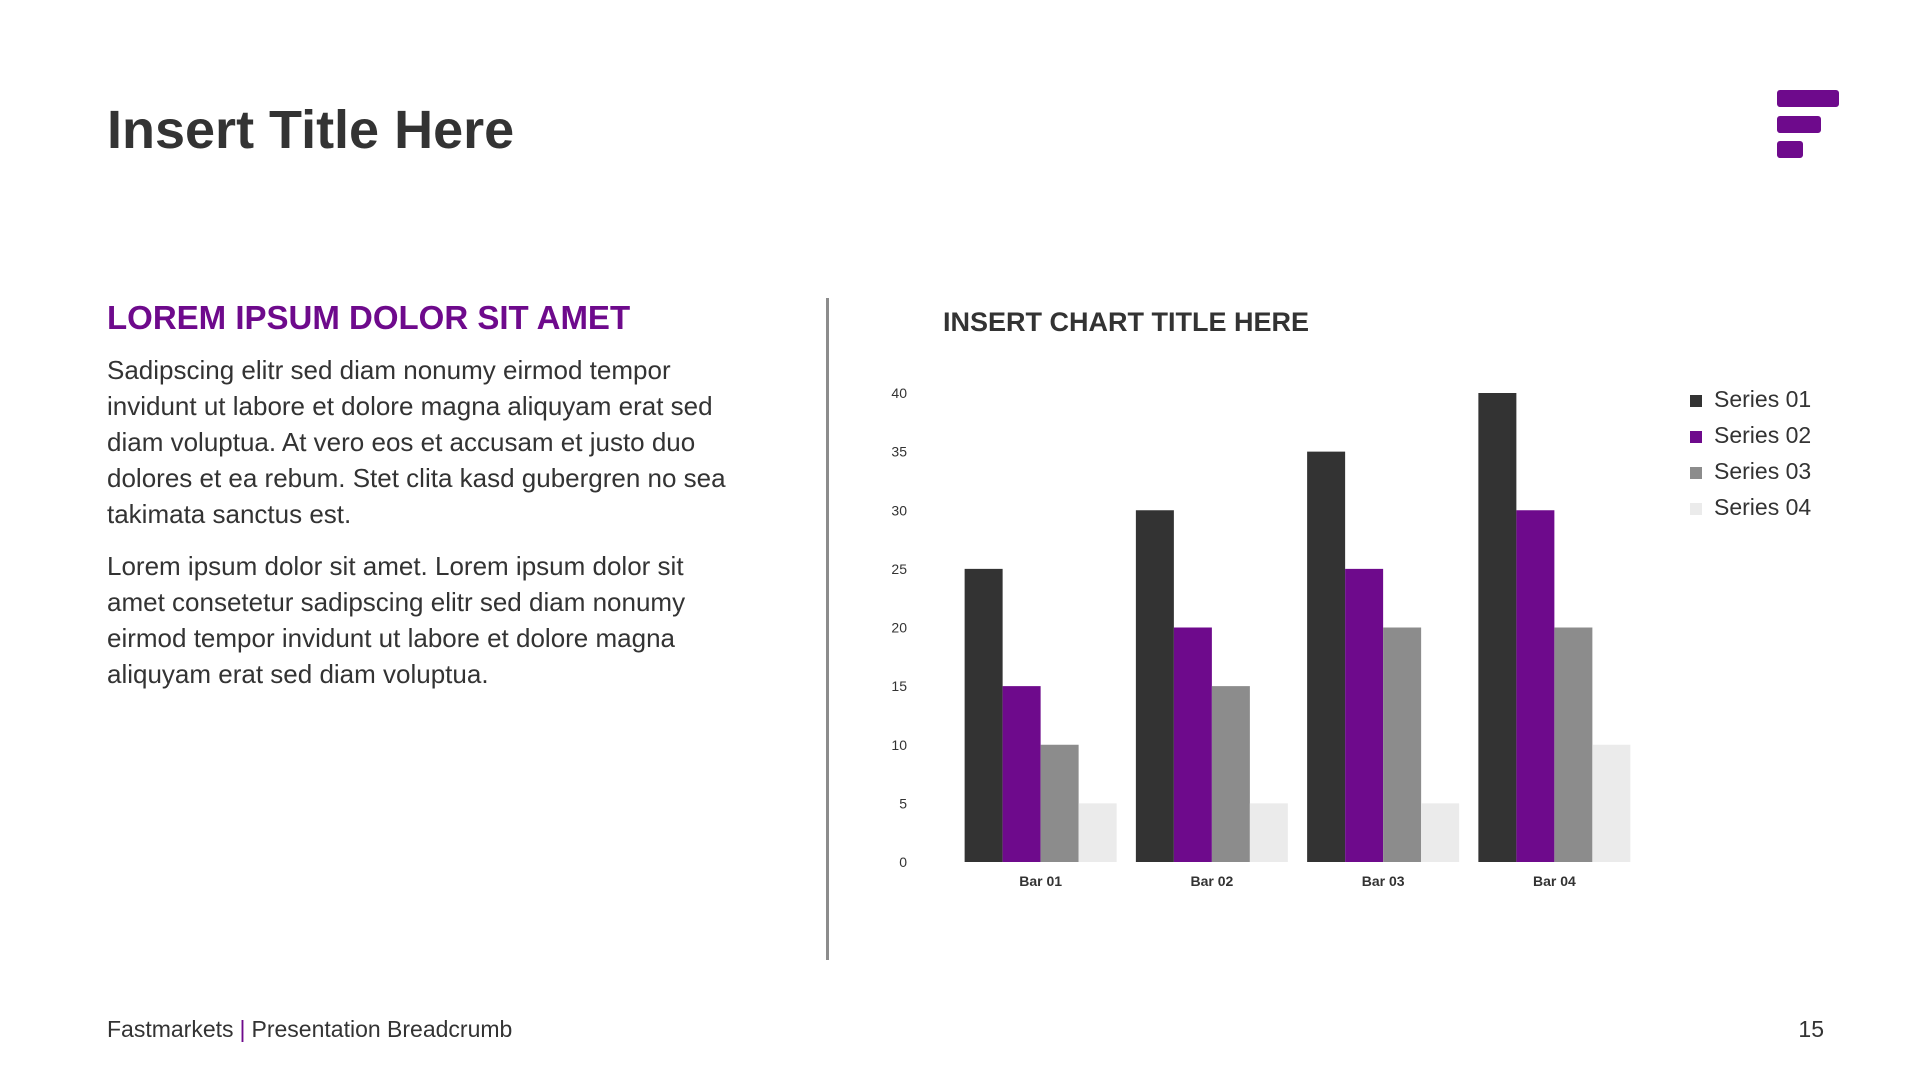 This screenshot has width=1920, height=1080. What do you see at coordinates (1799, 124) in the screenshot?
I see `logo-bar-middle` at bounding box center [1799, 124].